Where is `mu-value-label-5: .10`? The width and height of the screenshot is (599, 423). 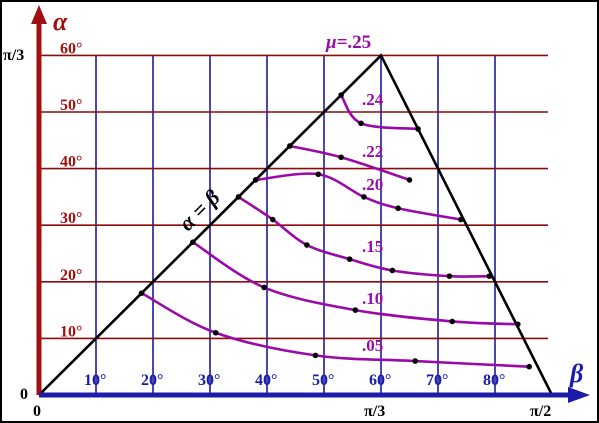 mu-value-label-5: .10 is located at coordinates (372, 298).